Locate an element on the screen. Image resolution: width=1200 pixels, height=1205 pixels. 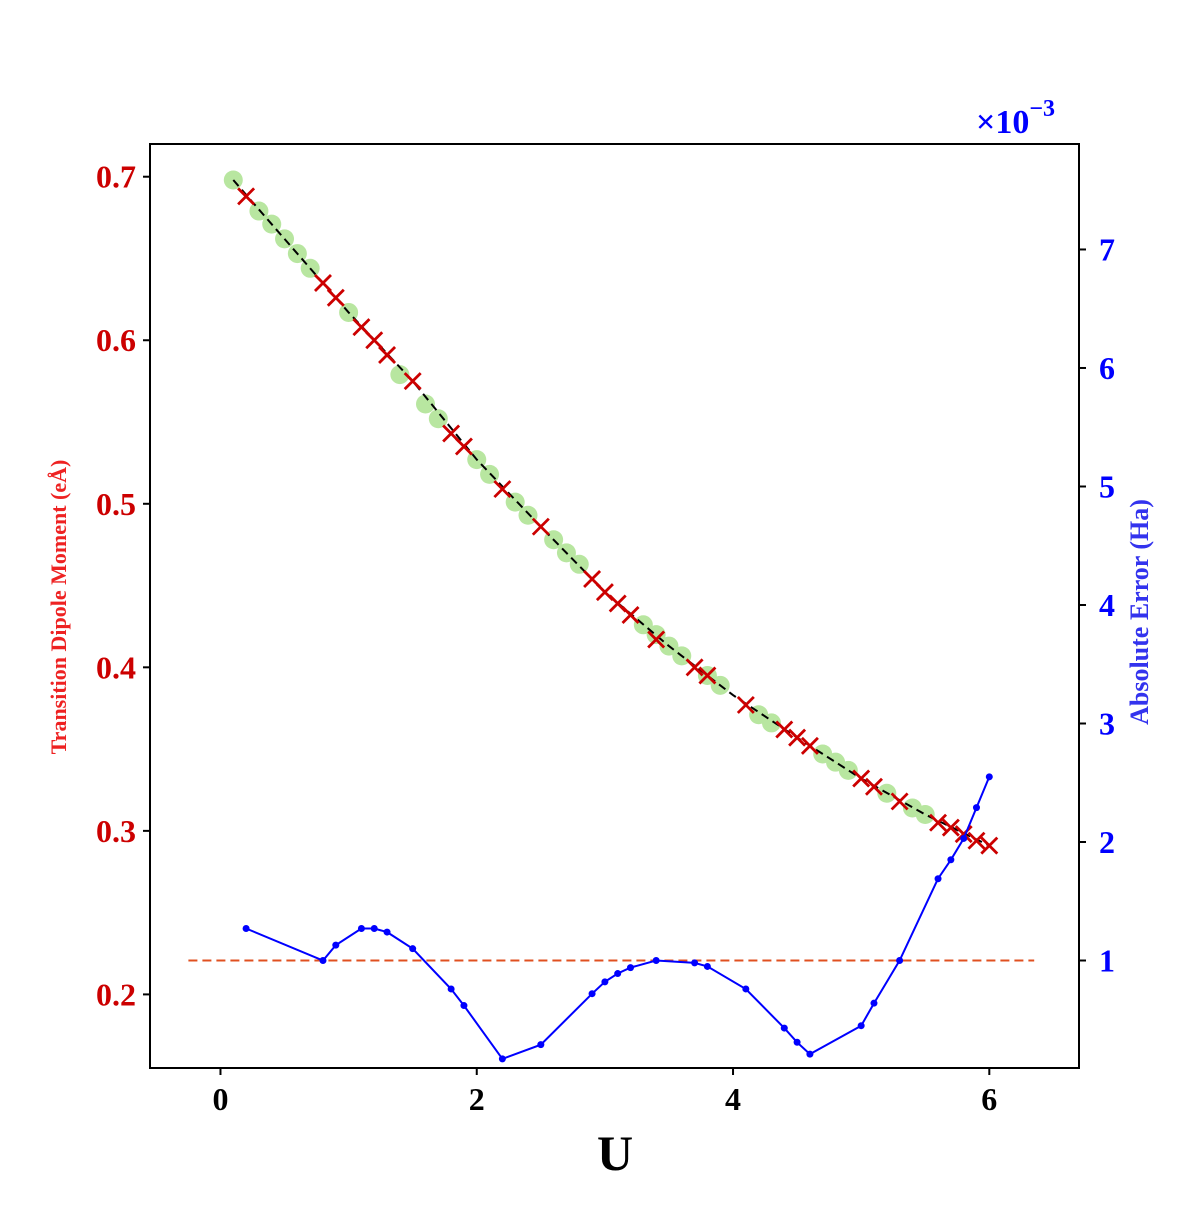
right-y-axis-label: Absolute Error (Ha) is located at coordinates (1139, 612).